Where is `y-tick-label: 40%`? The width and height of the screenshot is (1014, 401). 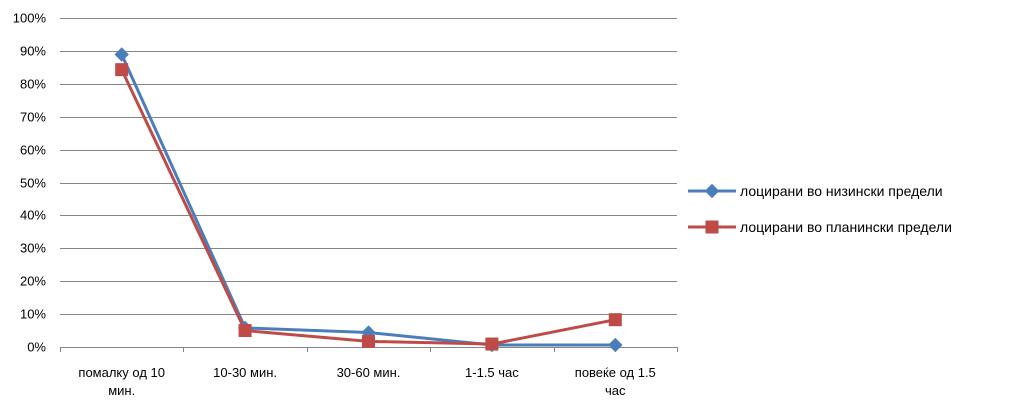 y-tick-label: 40% is located at coordinates (33, 215).